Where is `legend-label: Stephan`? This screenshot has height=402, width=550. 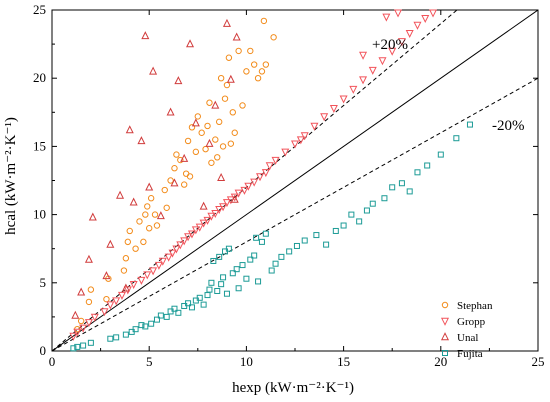
legend-label: Stephan is located at coordinates (475, 306).